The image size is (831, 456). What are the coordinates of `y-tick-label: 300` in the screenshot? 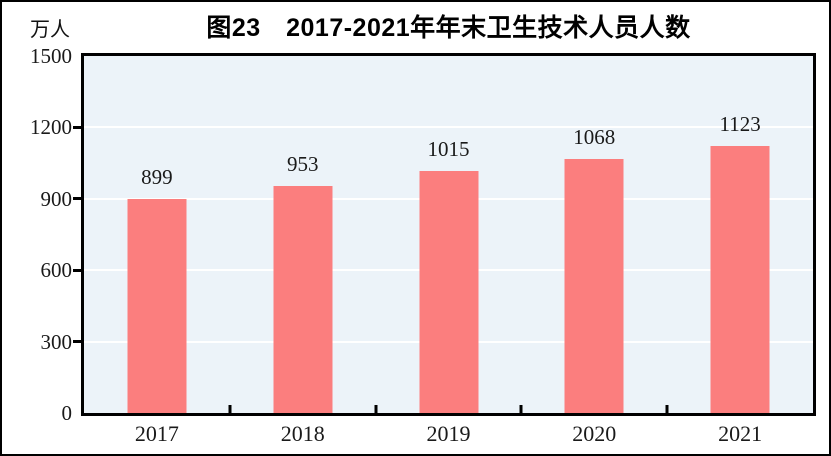 It's located at (56, 341).